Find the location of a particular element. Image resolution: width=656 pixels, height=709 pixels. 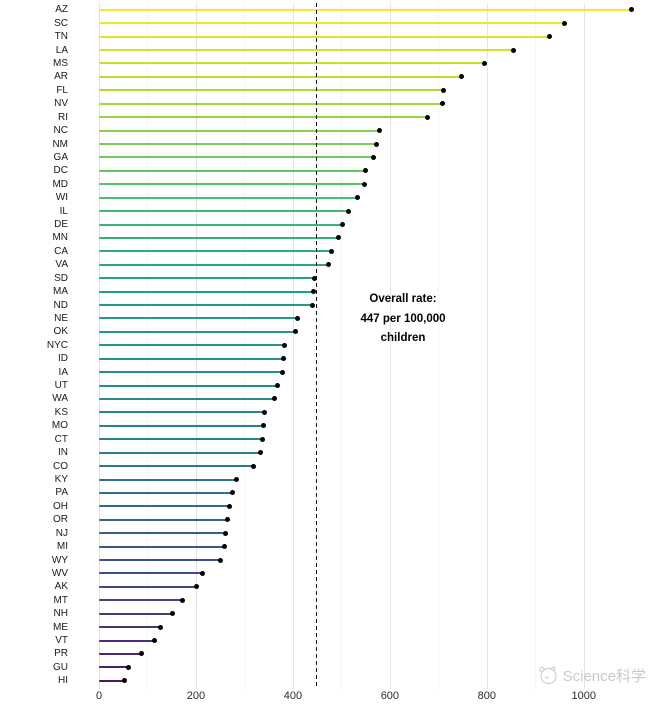

lollipop-dot-ct is located at coordinates (262, 439).